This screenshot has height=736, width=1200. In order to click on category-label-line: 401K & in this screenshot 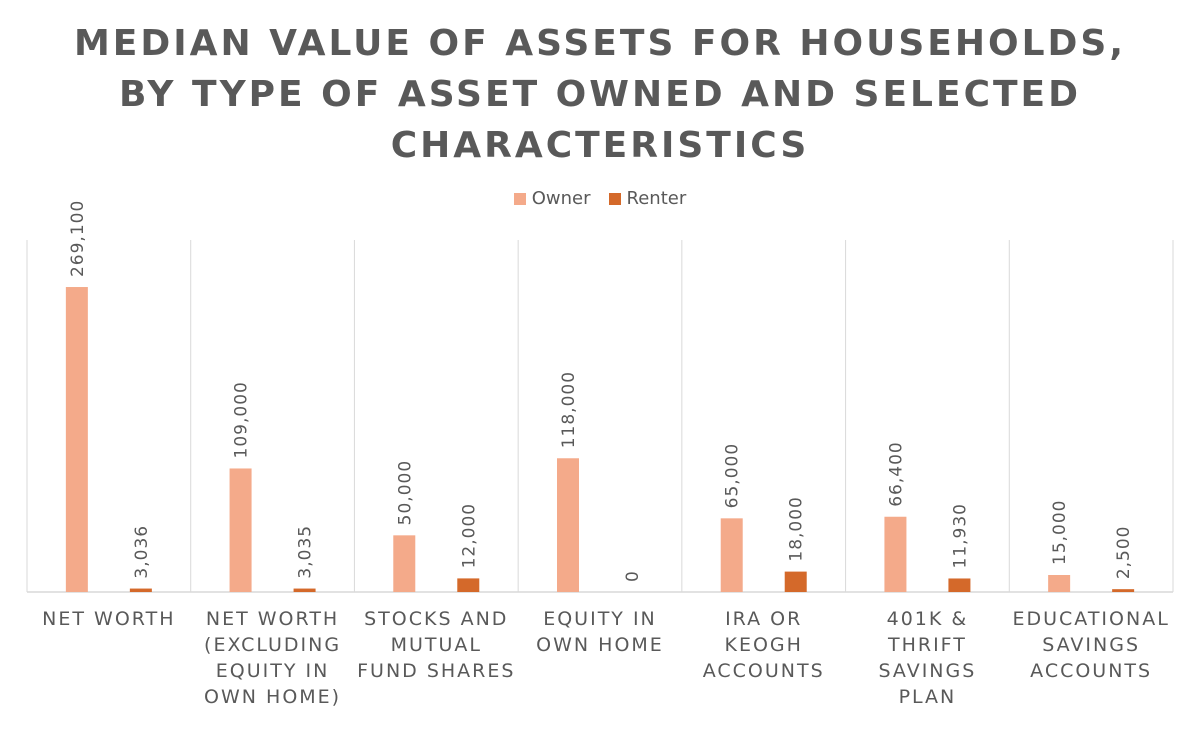, I will do `click(927, 619)`.